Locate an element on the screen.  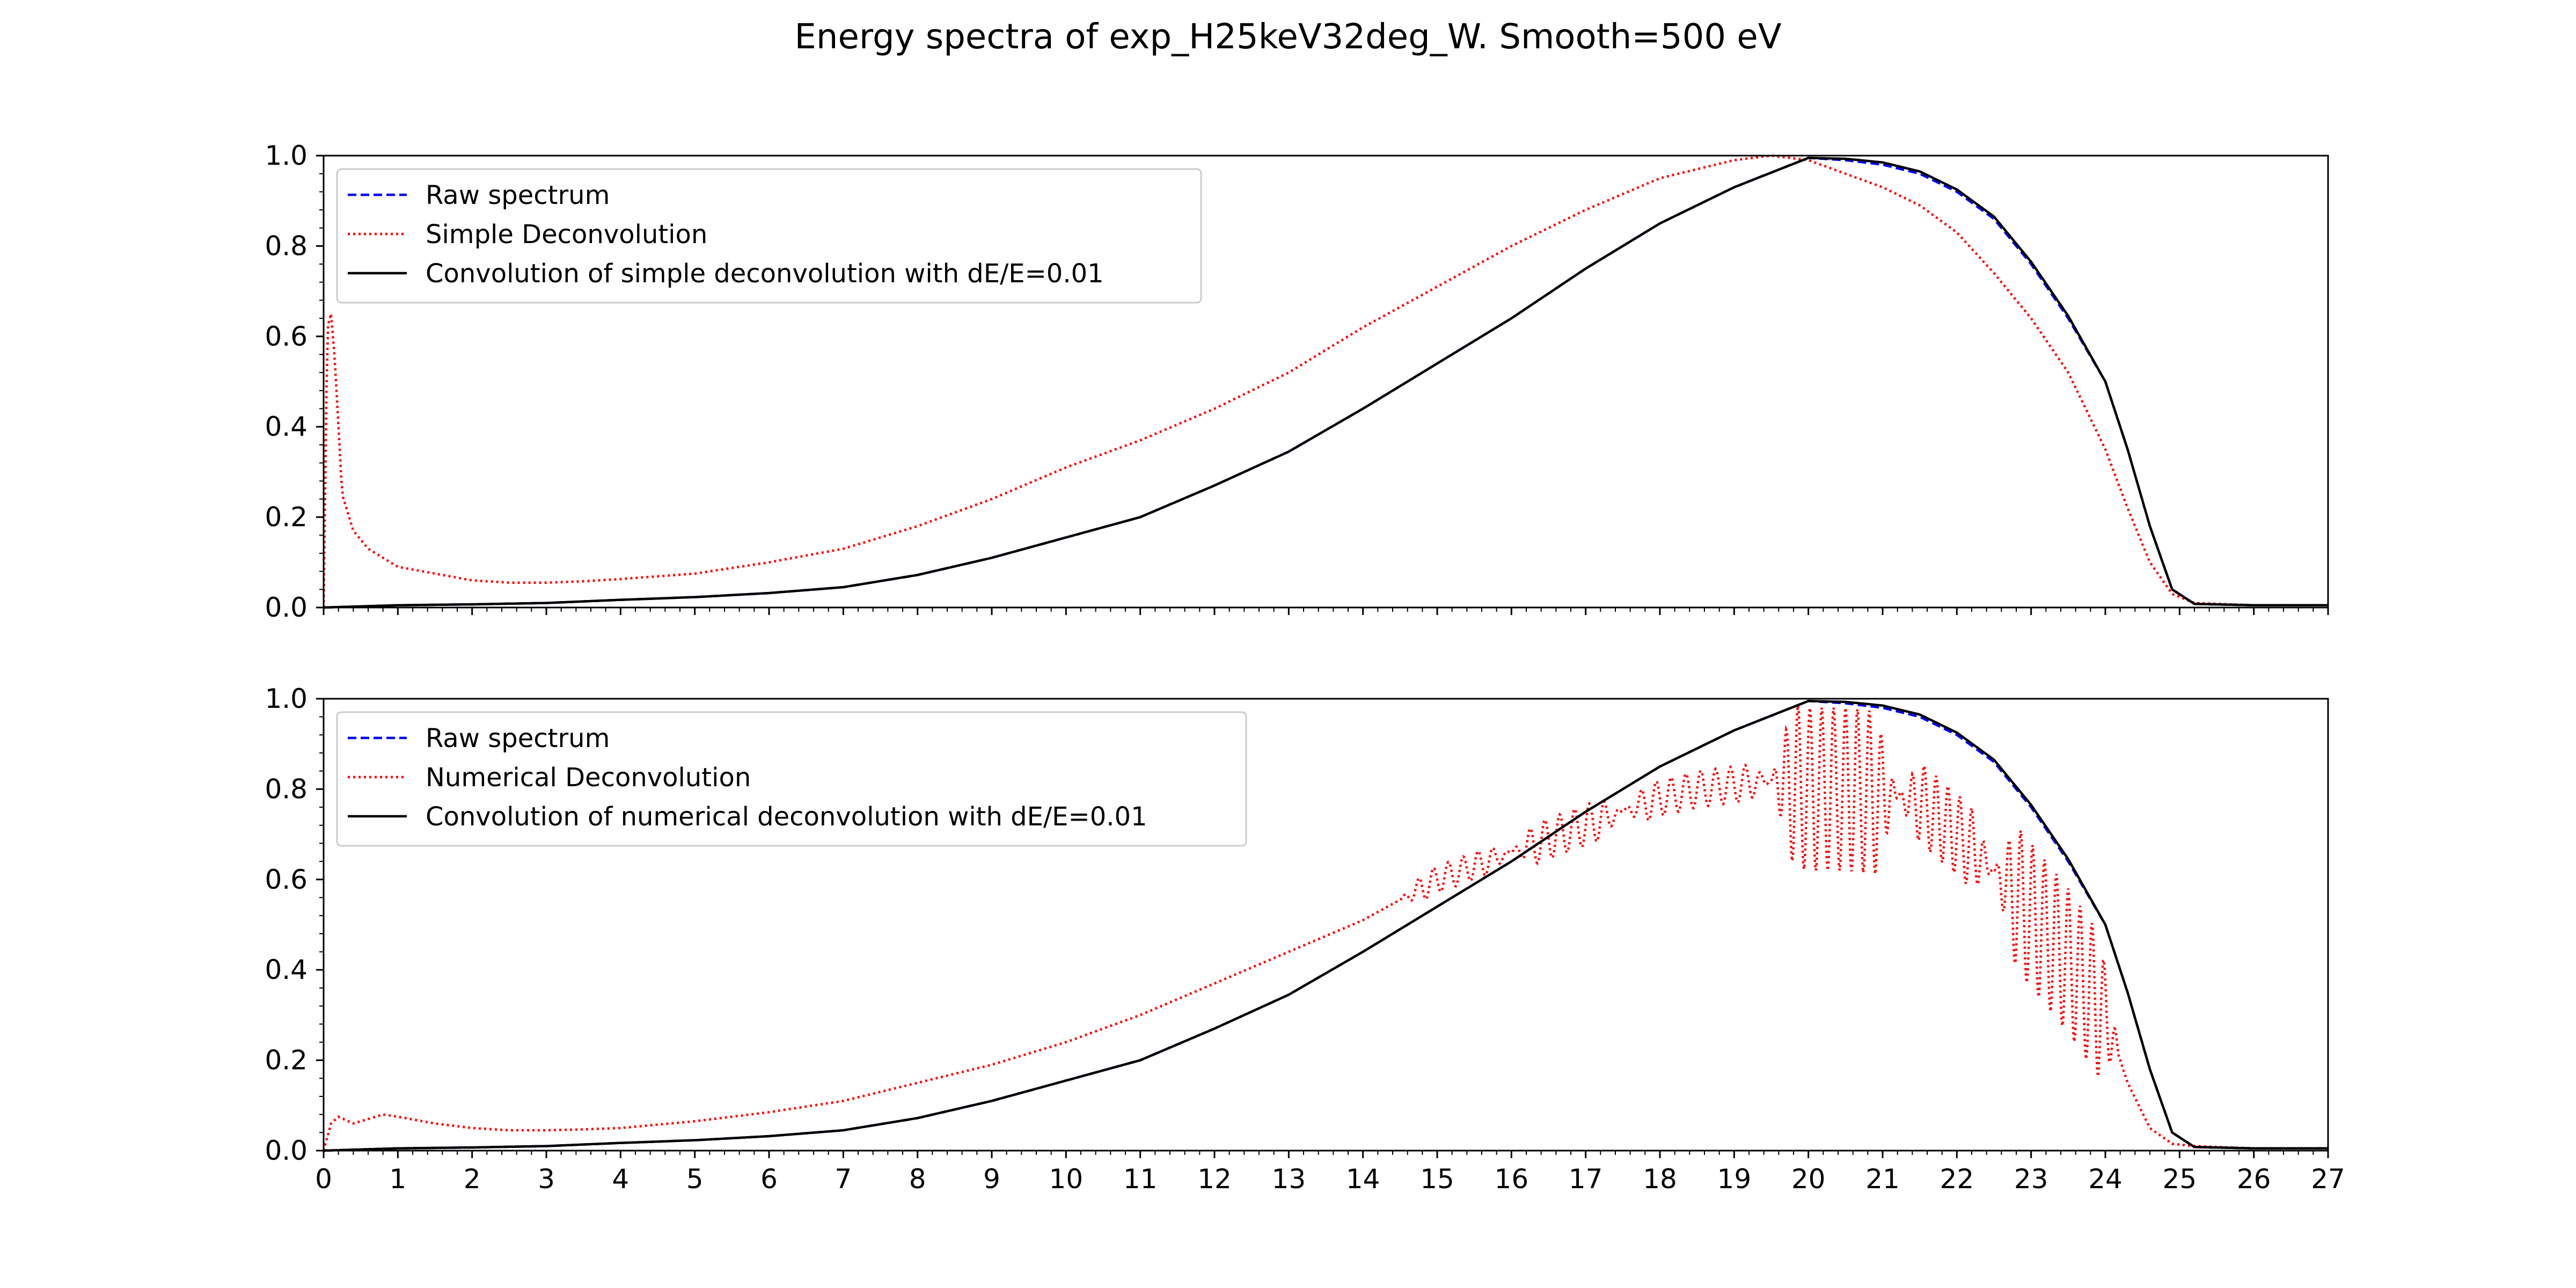
x-tick-label: 22 is located at coordinates (1957, 1179).